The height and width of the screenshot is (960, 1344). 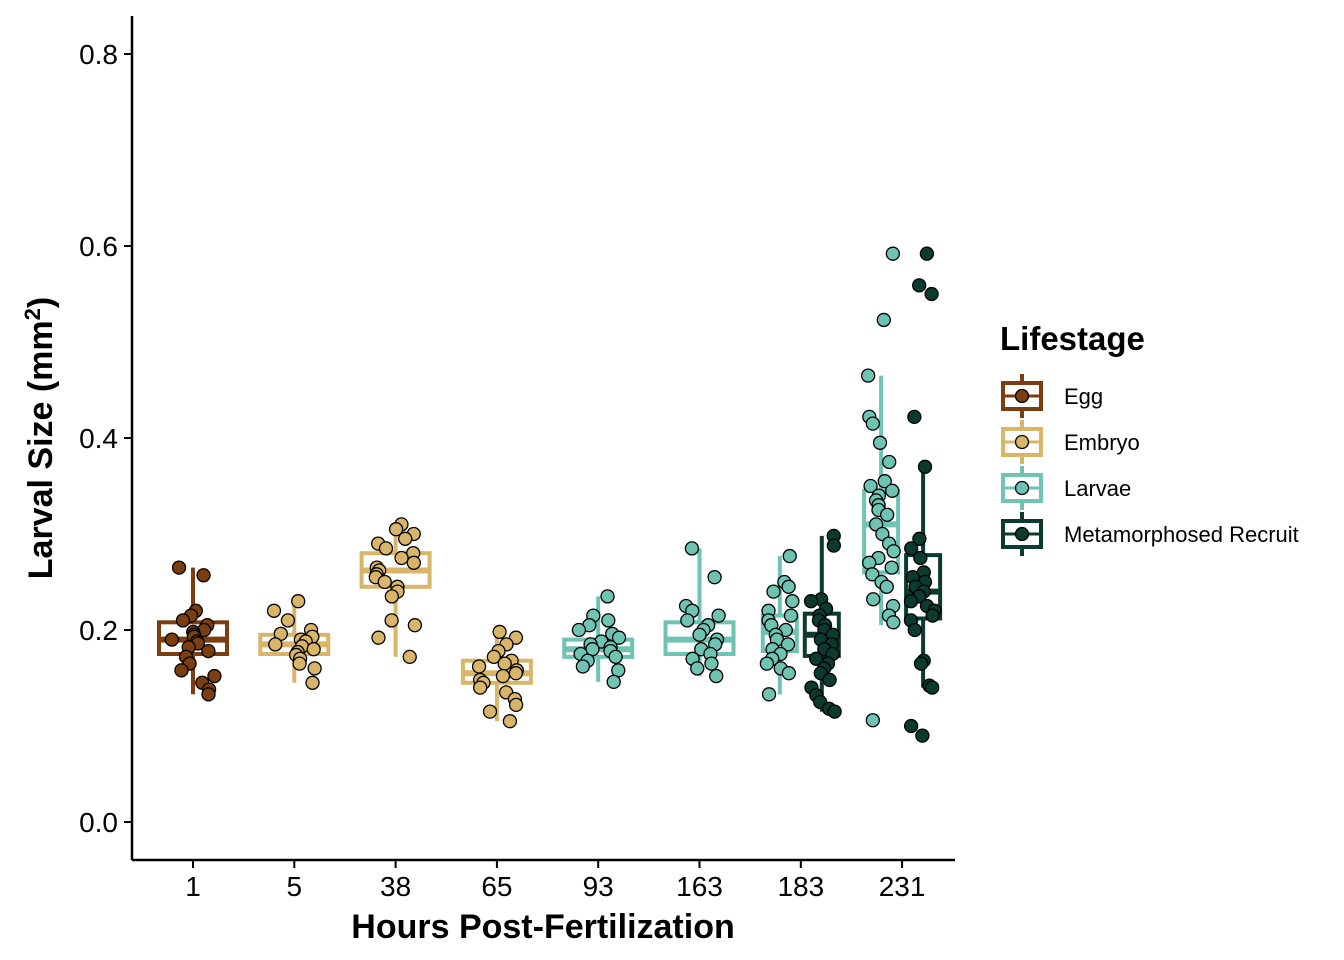 What do you see at coordinates (98, 630) in the screenshot?
I see `y-tick-label: 0.2` at bounding box center [98, 630].